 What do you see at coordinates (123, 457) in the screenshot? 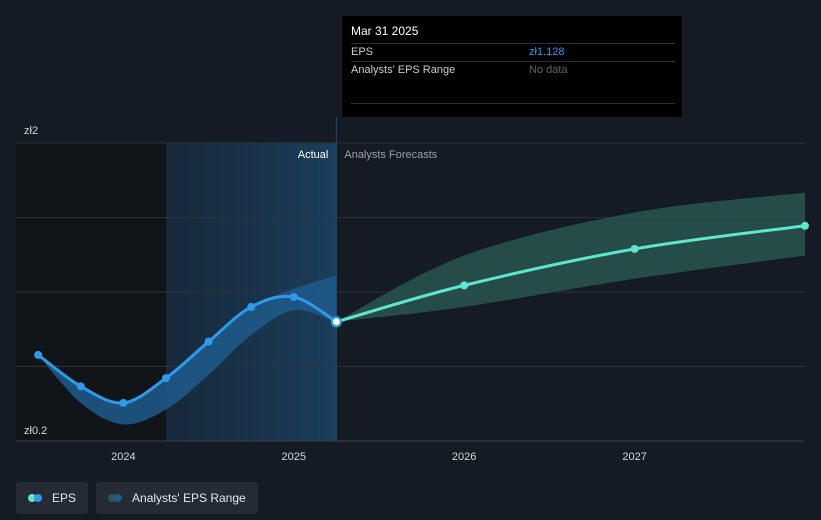
I see `x-tick-label: 2024` at bounding box center [123, 457].